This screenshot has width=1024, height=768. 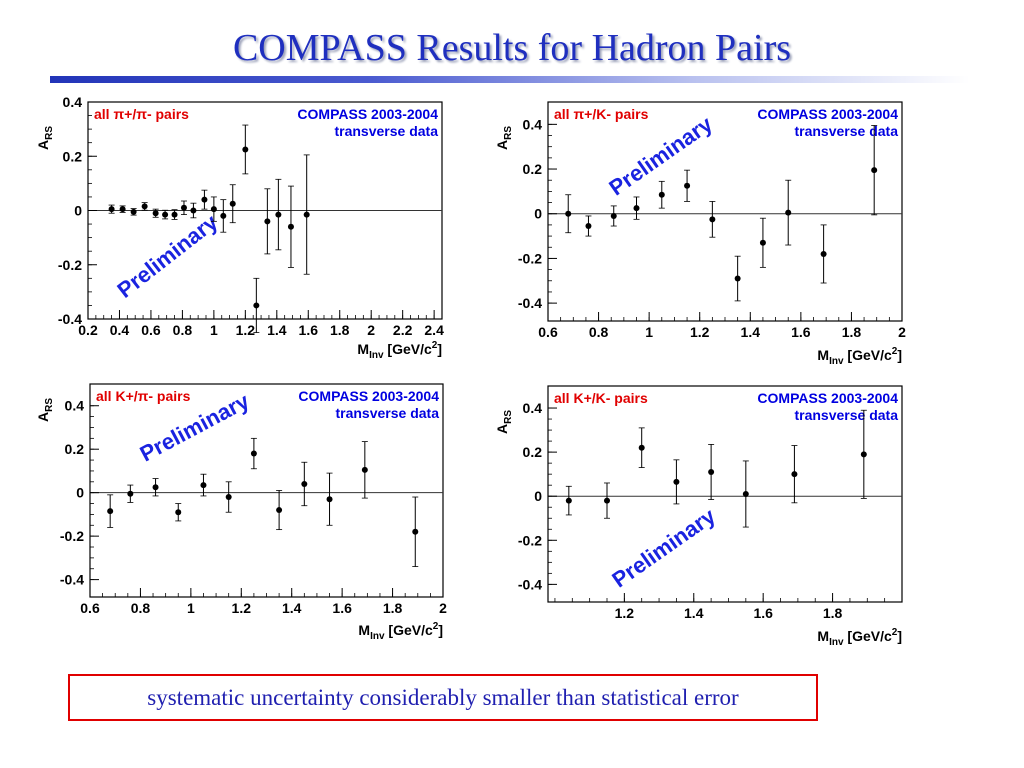 I want to click on x-tick-label: 0.4, so click(x=120, y=330).